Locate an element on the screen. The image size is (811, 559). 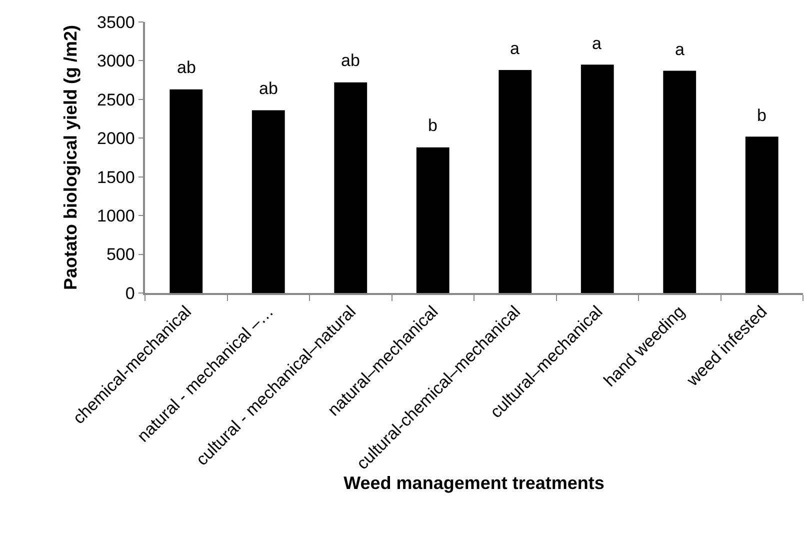
y-tick-label: 0 is located at coordinates (130, 293).